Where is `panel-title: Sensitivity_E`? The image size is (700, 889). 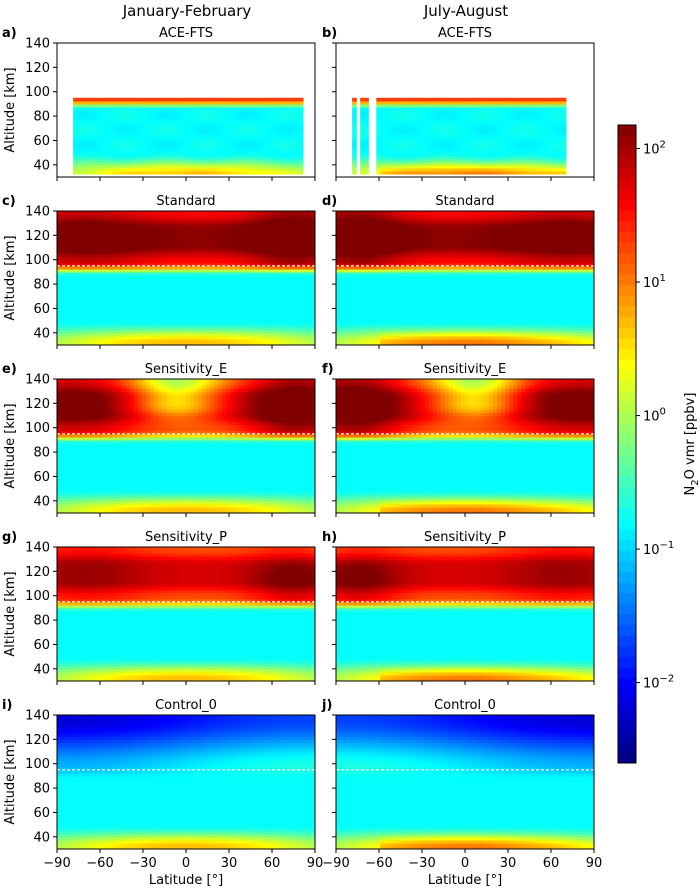 panel-title: Sensitivity_E is located at coordinates (465, 369).